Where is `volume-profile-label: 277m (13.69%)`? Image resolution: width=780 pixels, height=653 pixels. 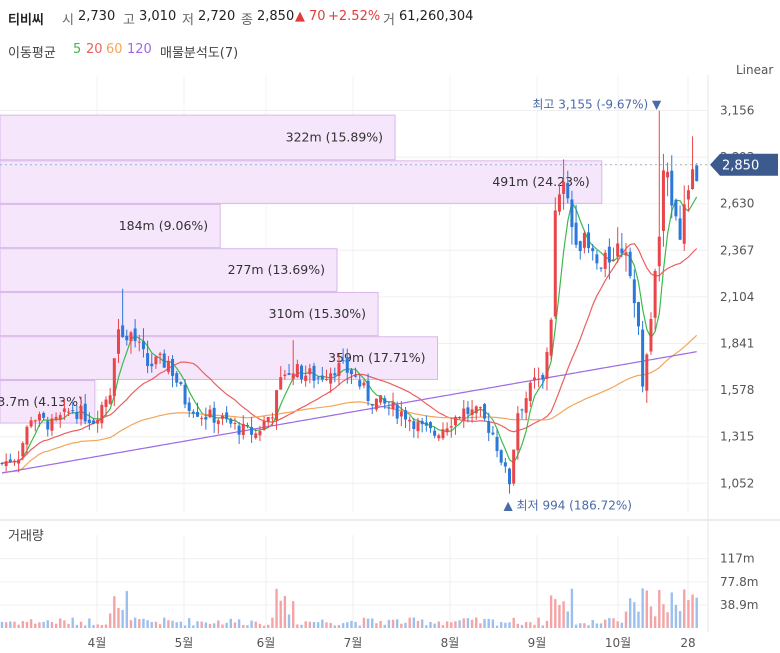
volume-profile-label: 277m (13.69%) is located at coordinates (276, 269).